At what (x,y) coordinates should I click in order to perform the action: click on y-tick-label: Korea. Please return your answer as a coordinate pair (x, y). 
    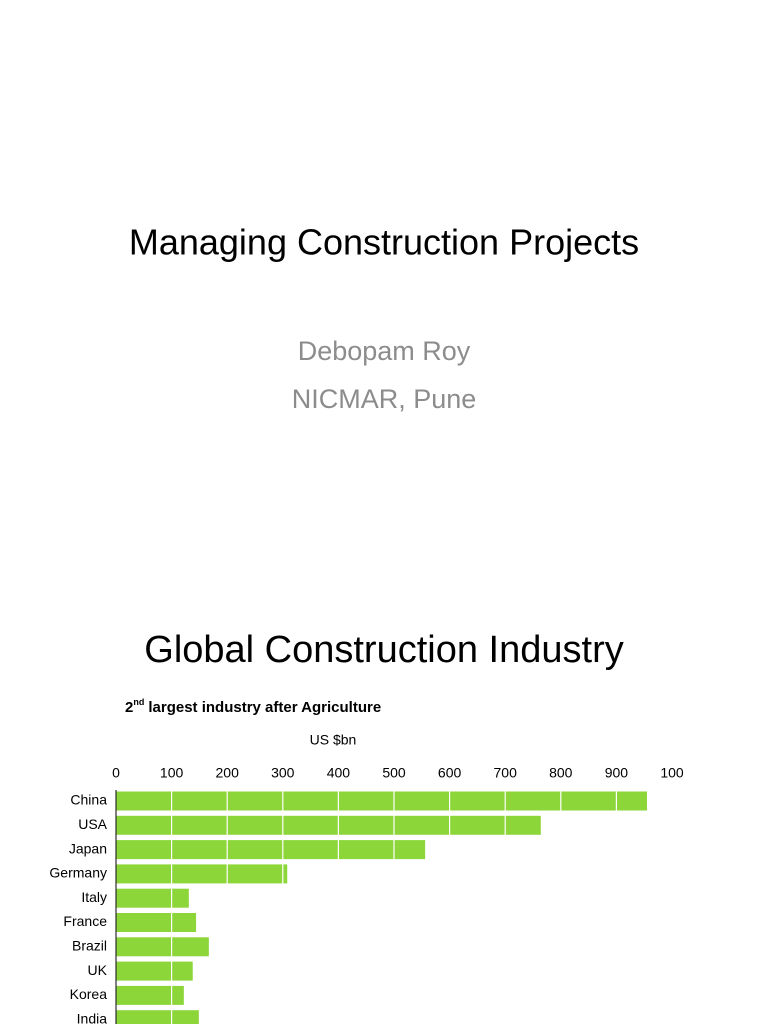
    Looking at the image, I should click on (89, 994).